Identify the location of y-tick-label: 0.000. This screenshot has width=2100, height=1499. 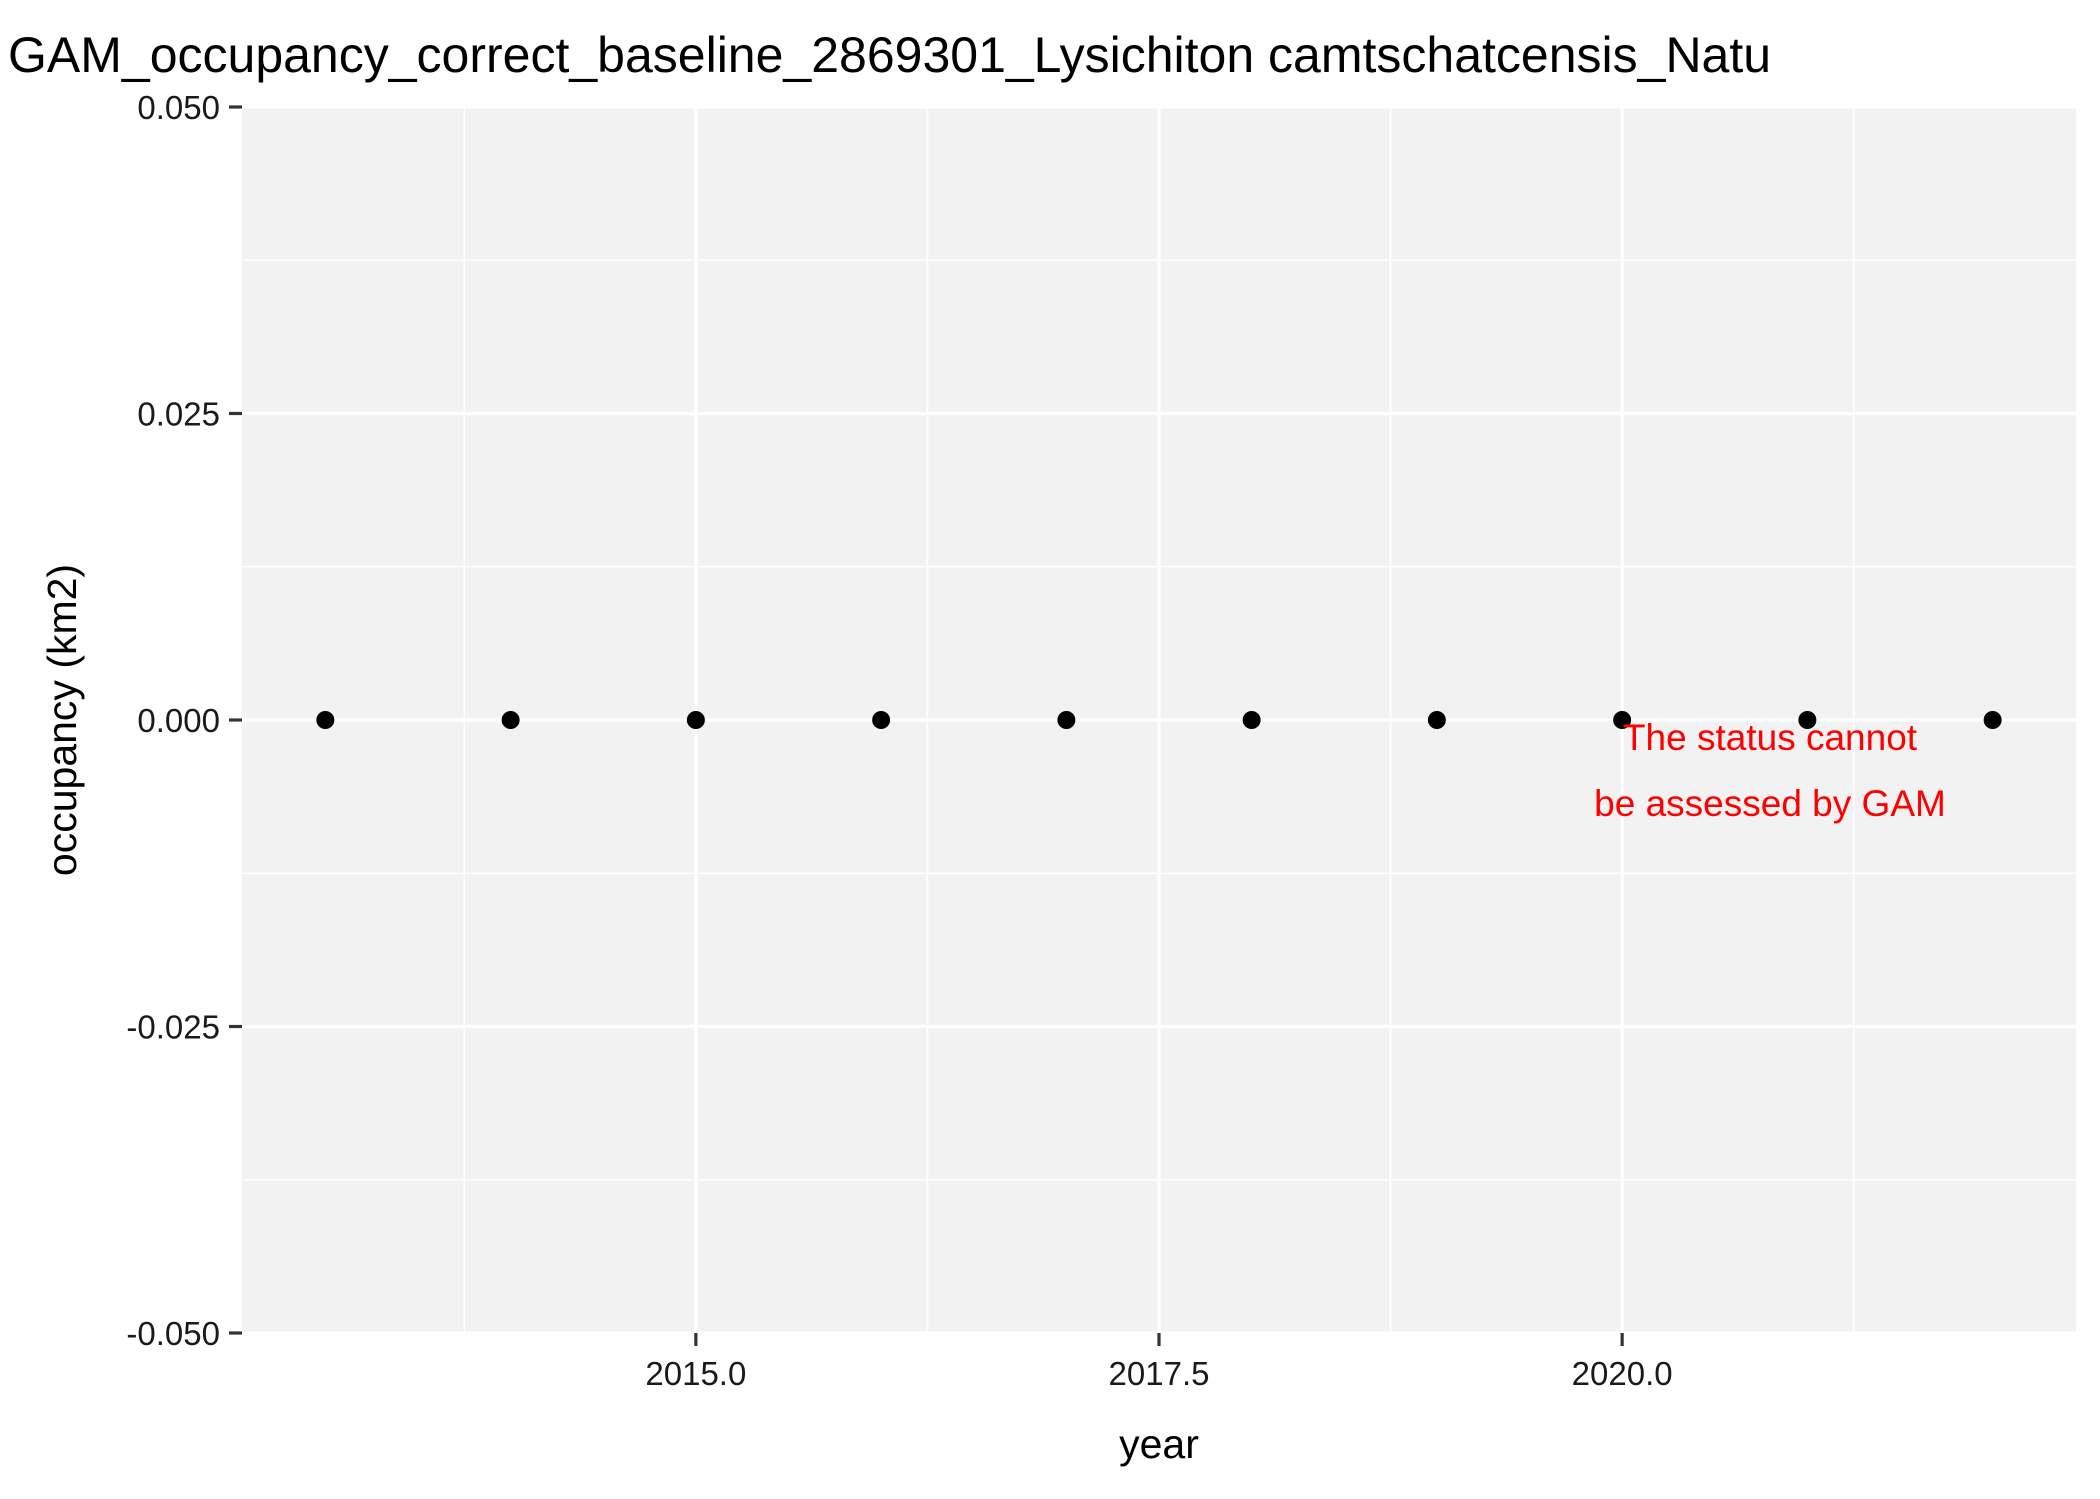
(178, 720).